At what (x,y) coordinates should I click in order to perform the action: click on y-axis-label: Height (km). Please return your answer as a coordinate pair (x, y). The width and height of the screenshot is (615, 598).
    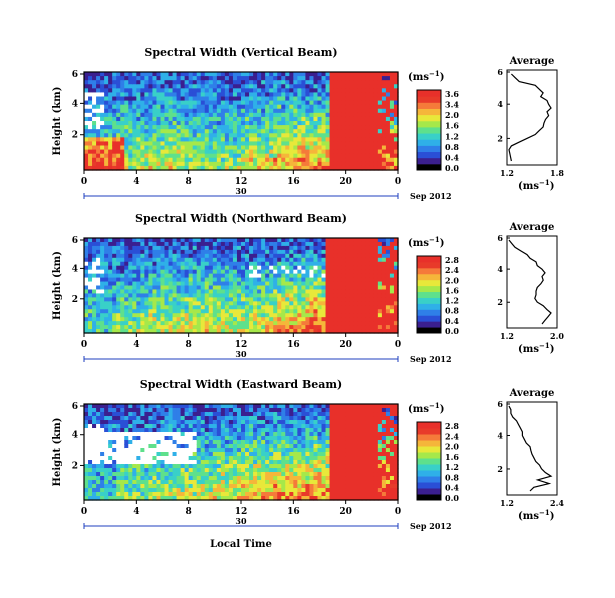
    Looking at the image, I should click on (57, 121).